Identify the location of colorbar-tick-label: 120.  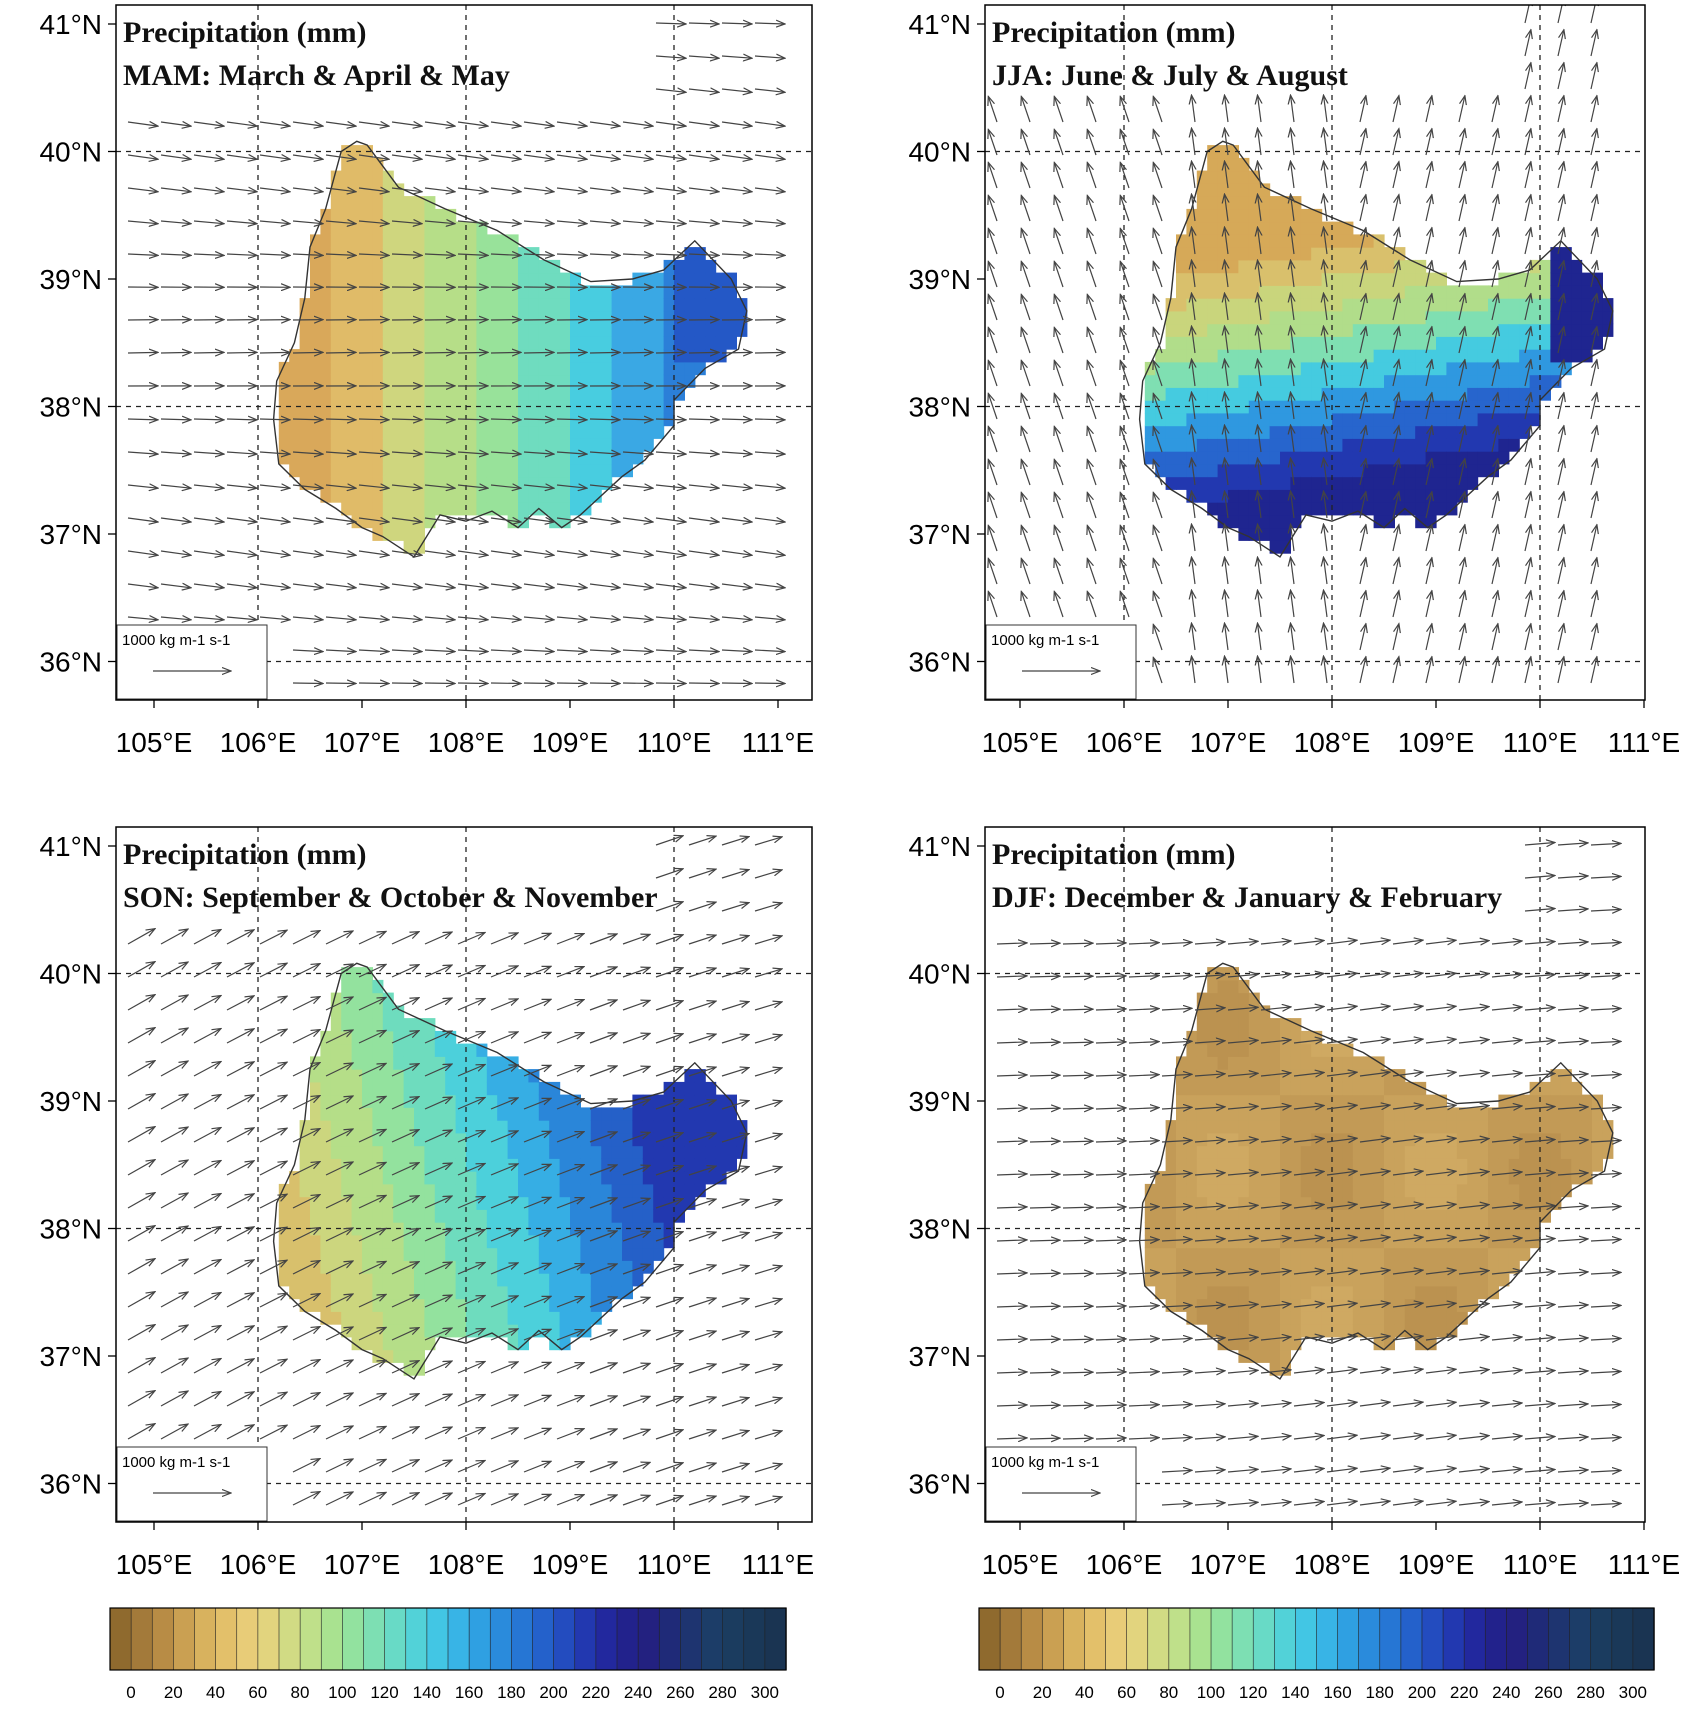
(384, 1692).